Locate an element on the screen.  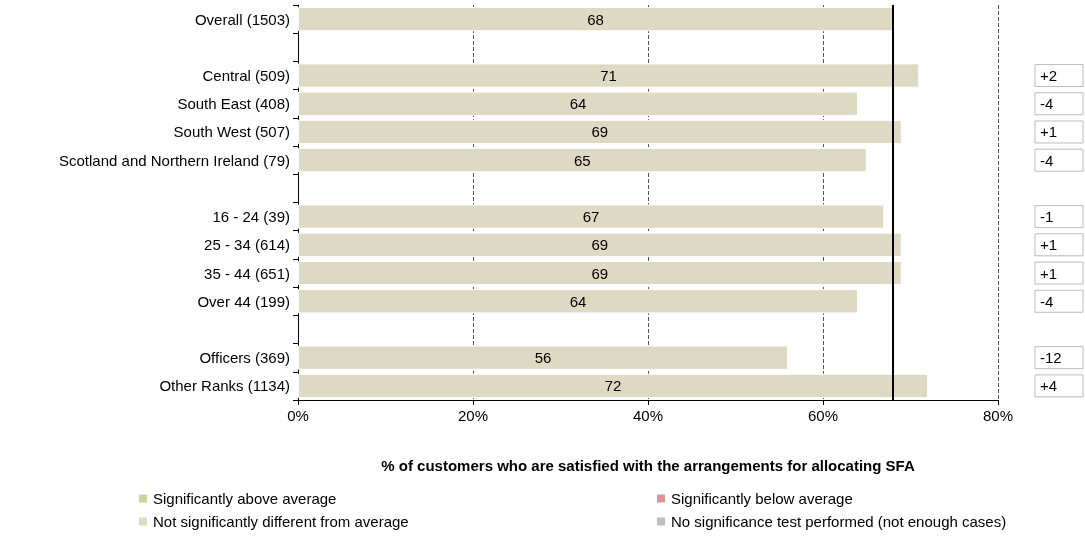
data-label: 72 is located at coordinates (613, 386).